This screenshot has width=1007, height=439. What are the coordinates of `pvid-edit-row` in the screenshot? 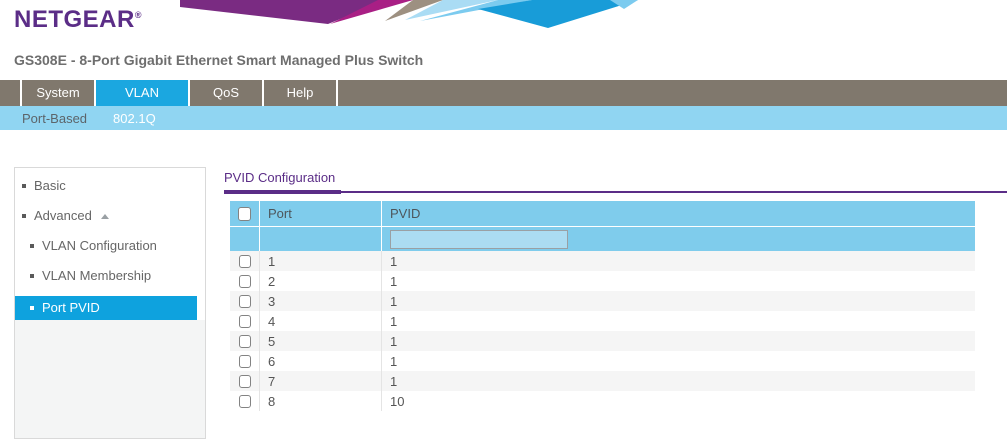 It's located at (602, 239).